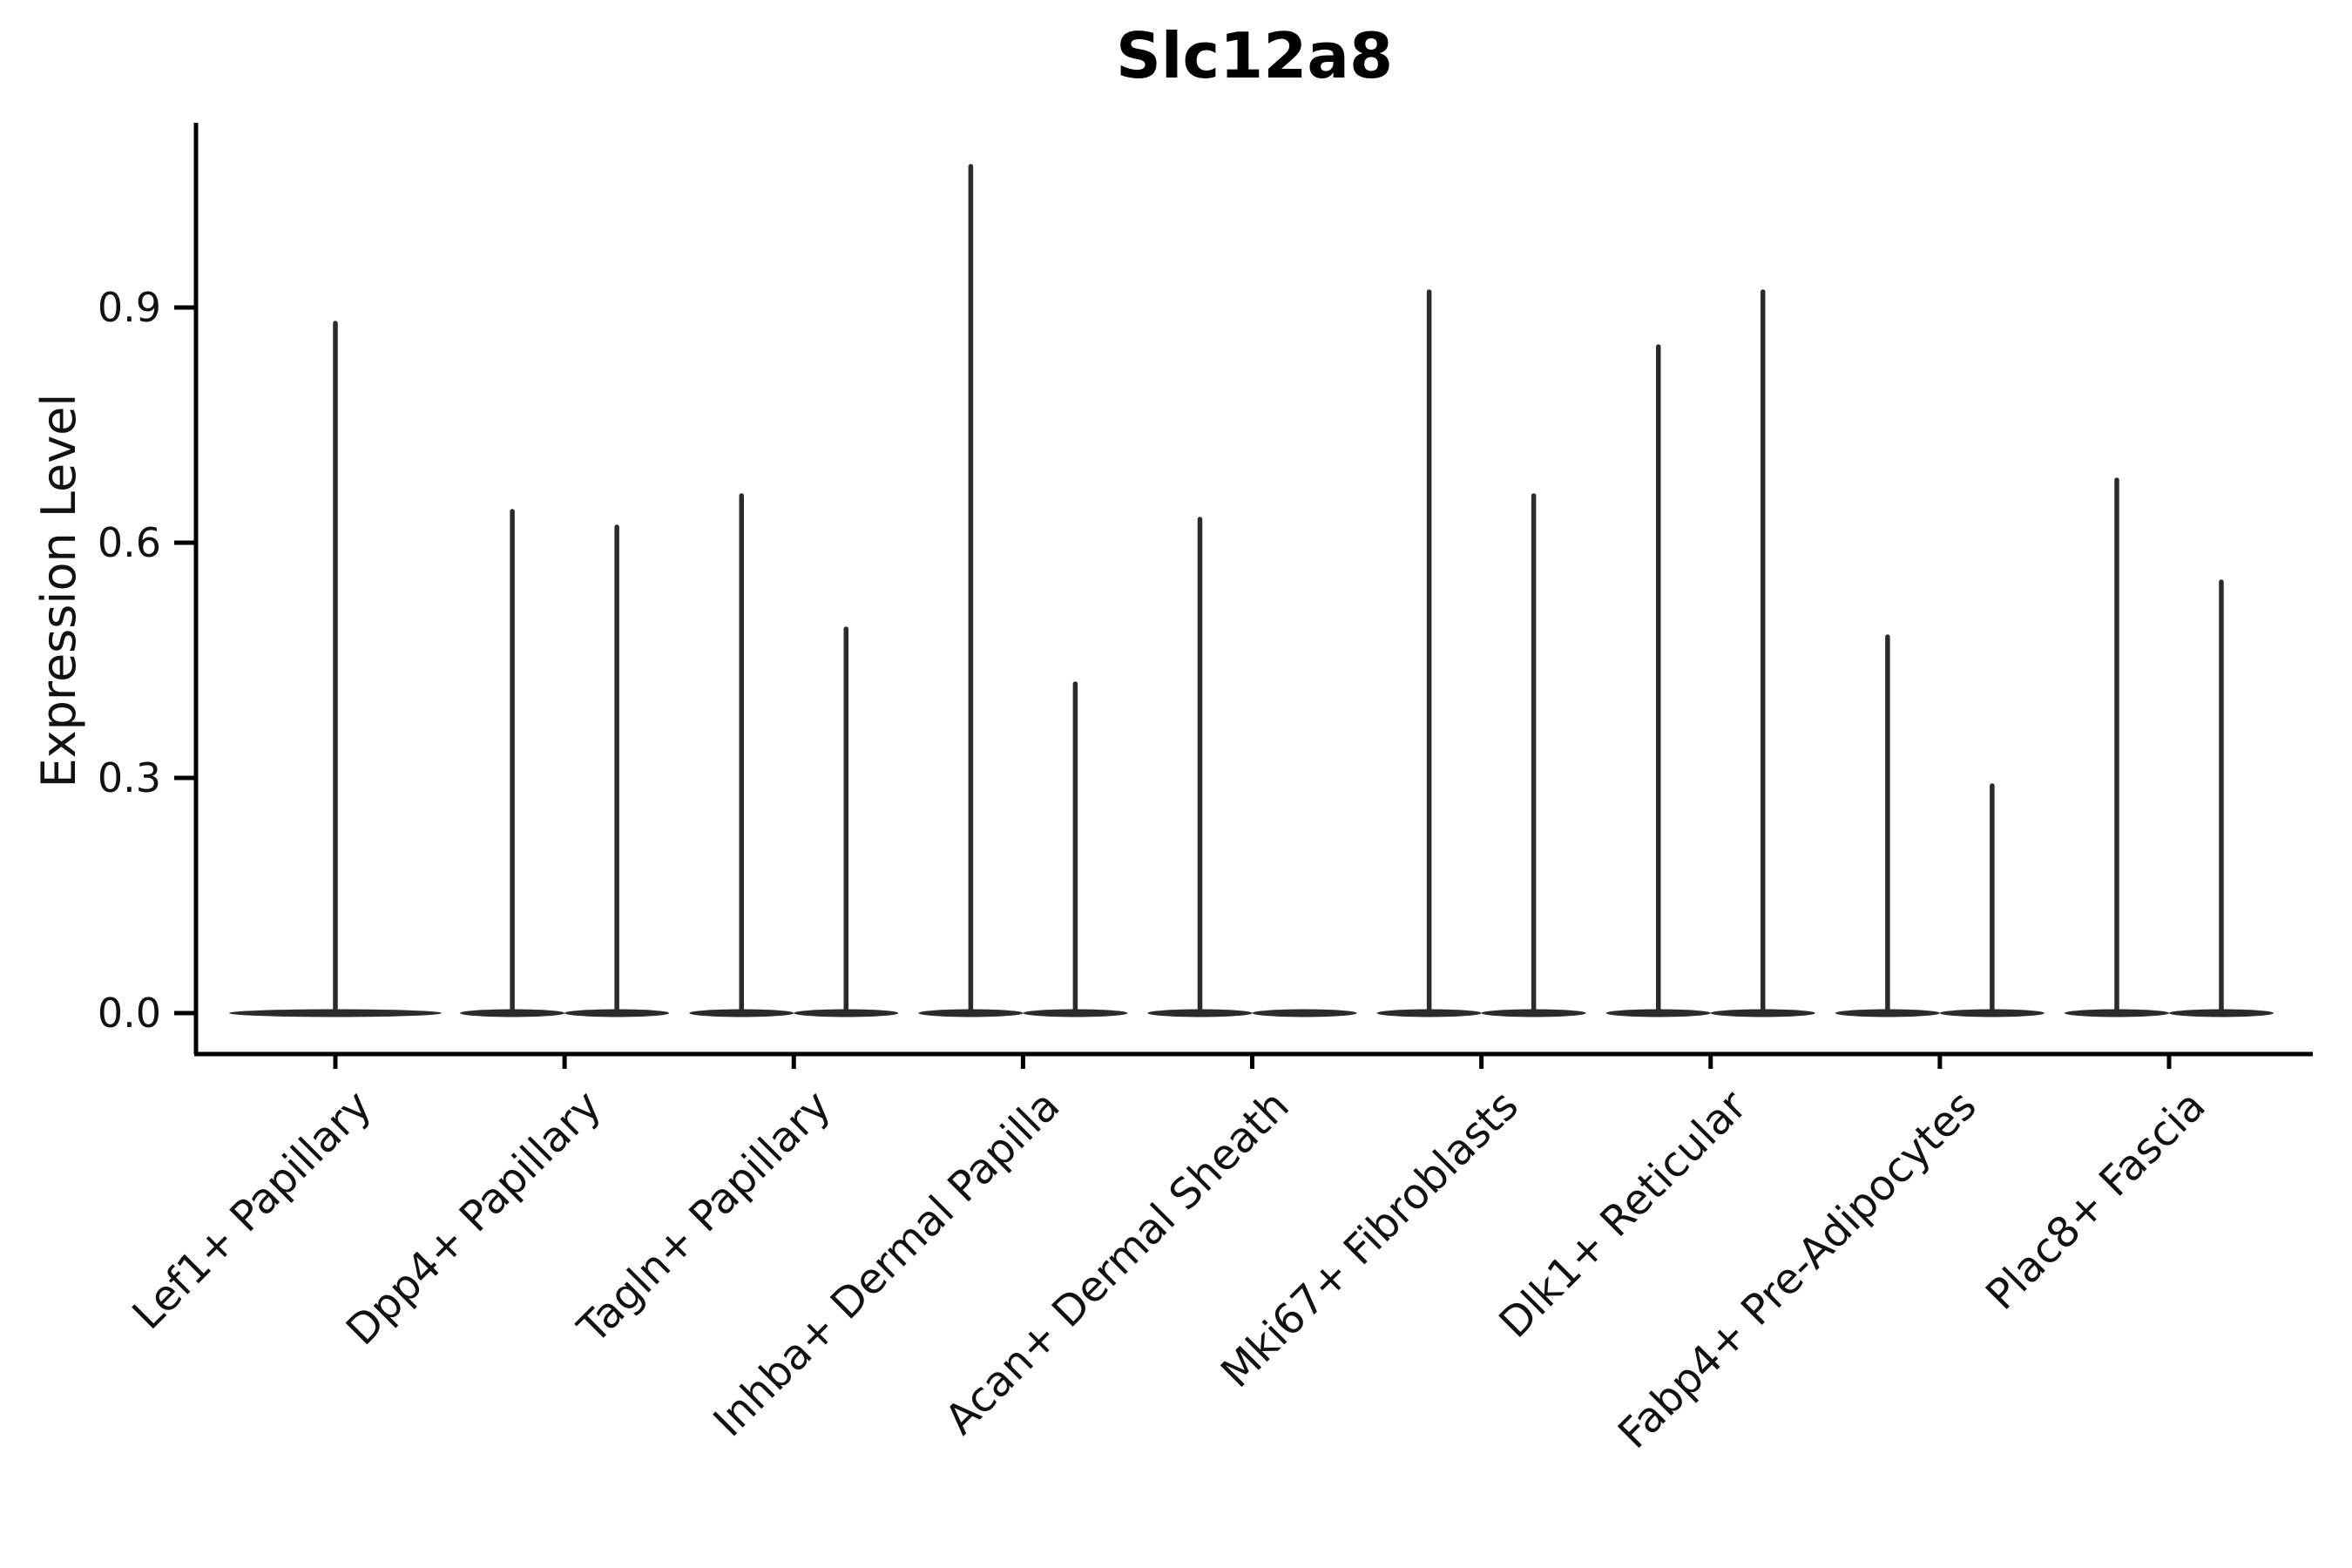  I want to click on y-tick-label: 0.0, so click(129, 1014).